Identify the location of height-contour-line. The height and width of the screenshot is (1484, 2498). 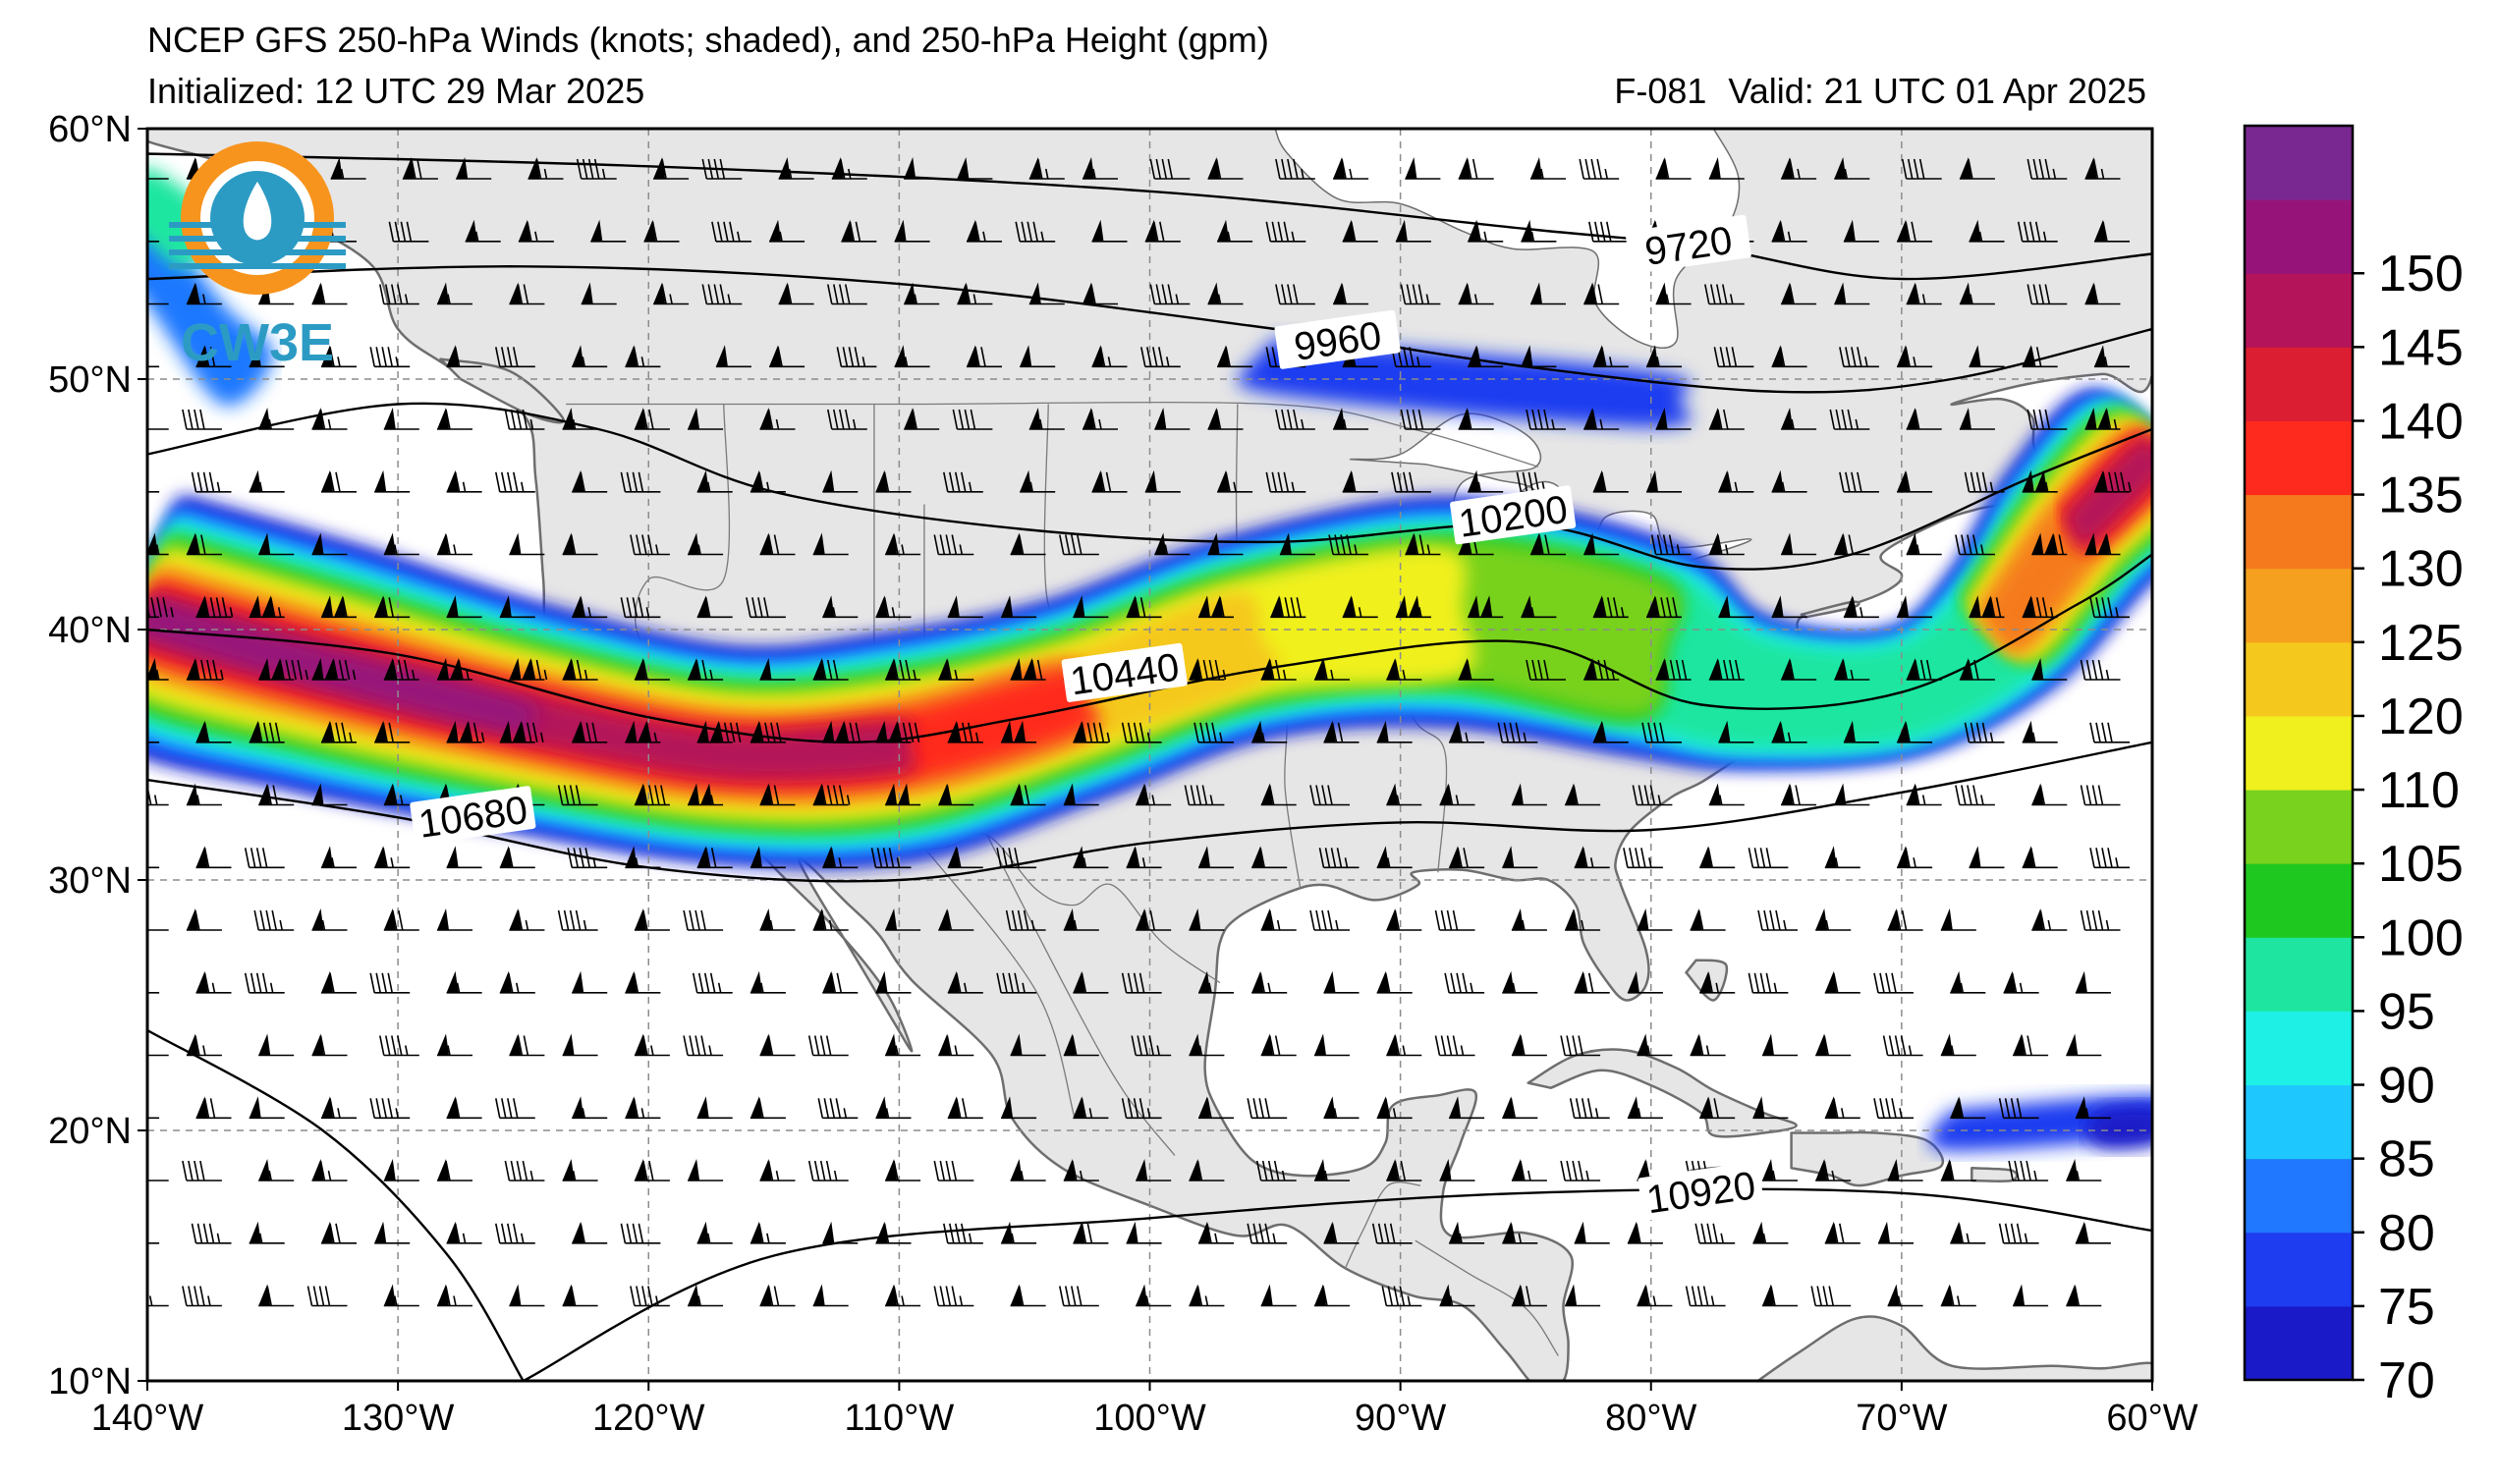
(1149, 216).